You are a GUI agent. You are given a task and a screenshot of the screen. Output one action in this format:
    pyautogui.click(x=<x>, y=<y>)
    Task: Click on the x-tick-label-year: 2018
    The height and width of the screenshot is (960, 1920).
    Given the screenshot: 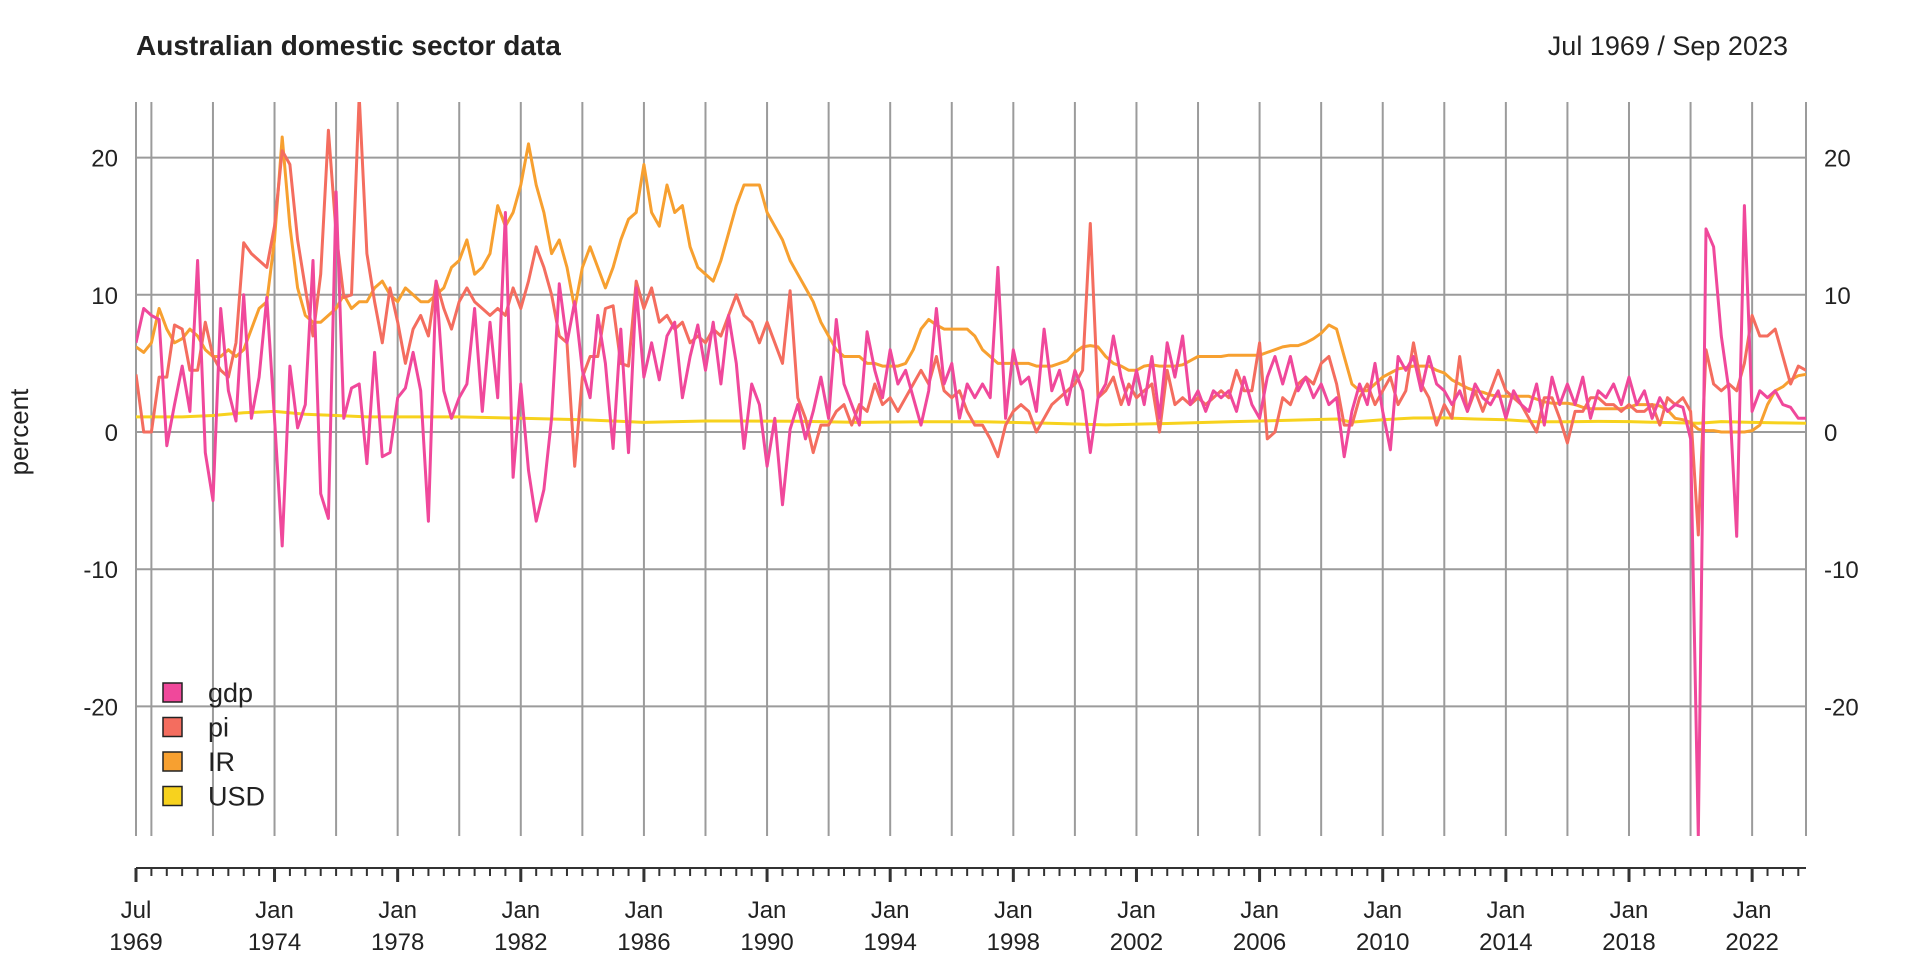 What is the action you would take?
    pyautogui.click(x=1628, y=942)
    